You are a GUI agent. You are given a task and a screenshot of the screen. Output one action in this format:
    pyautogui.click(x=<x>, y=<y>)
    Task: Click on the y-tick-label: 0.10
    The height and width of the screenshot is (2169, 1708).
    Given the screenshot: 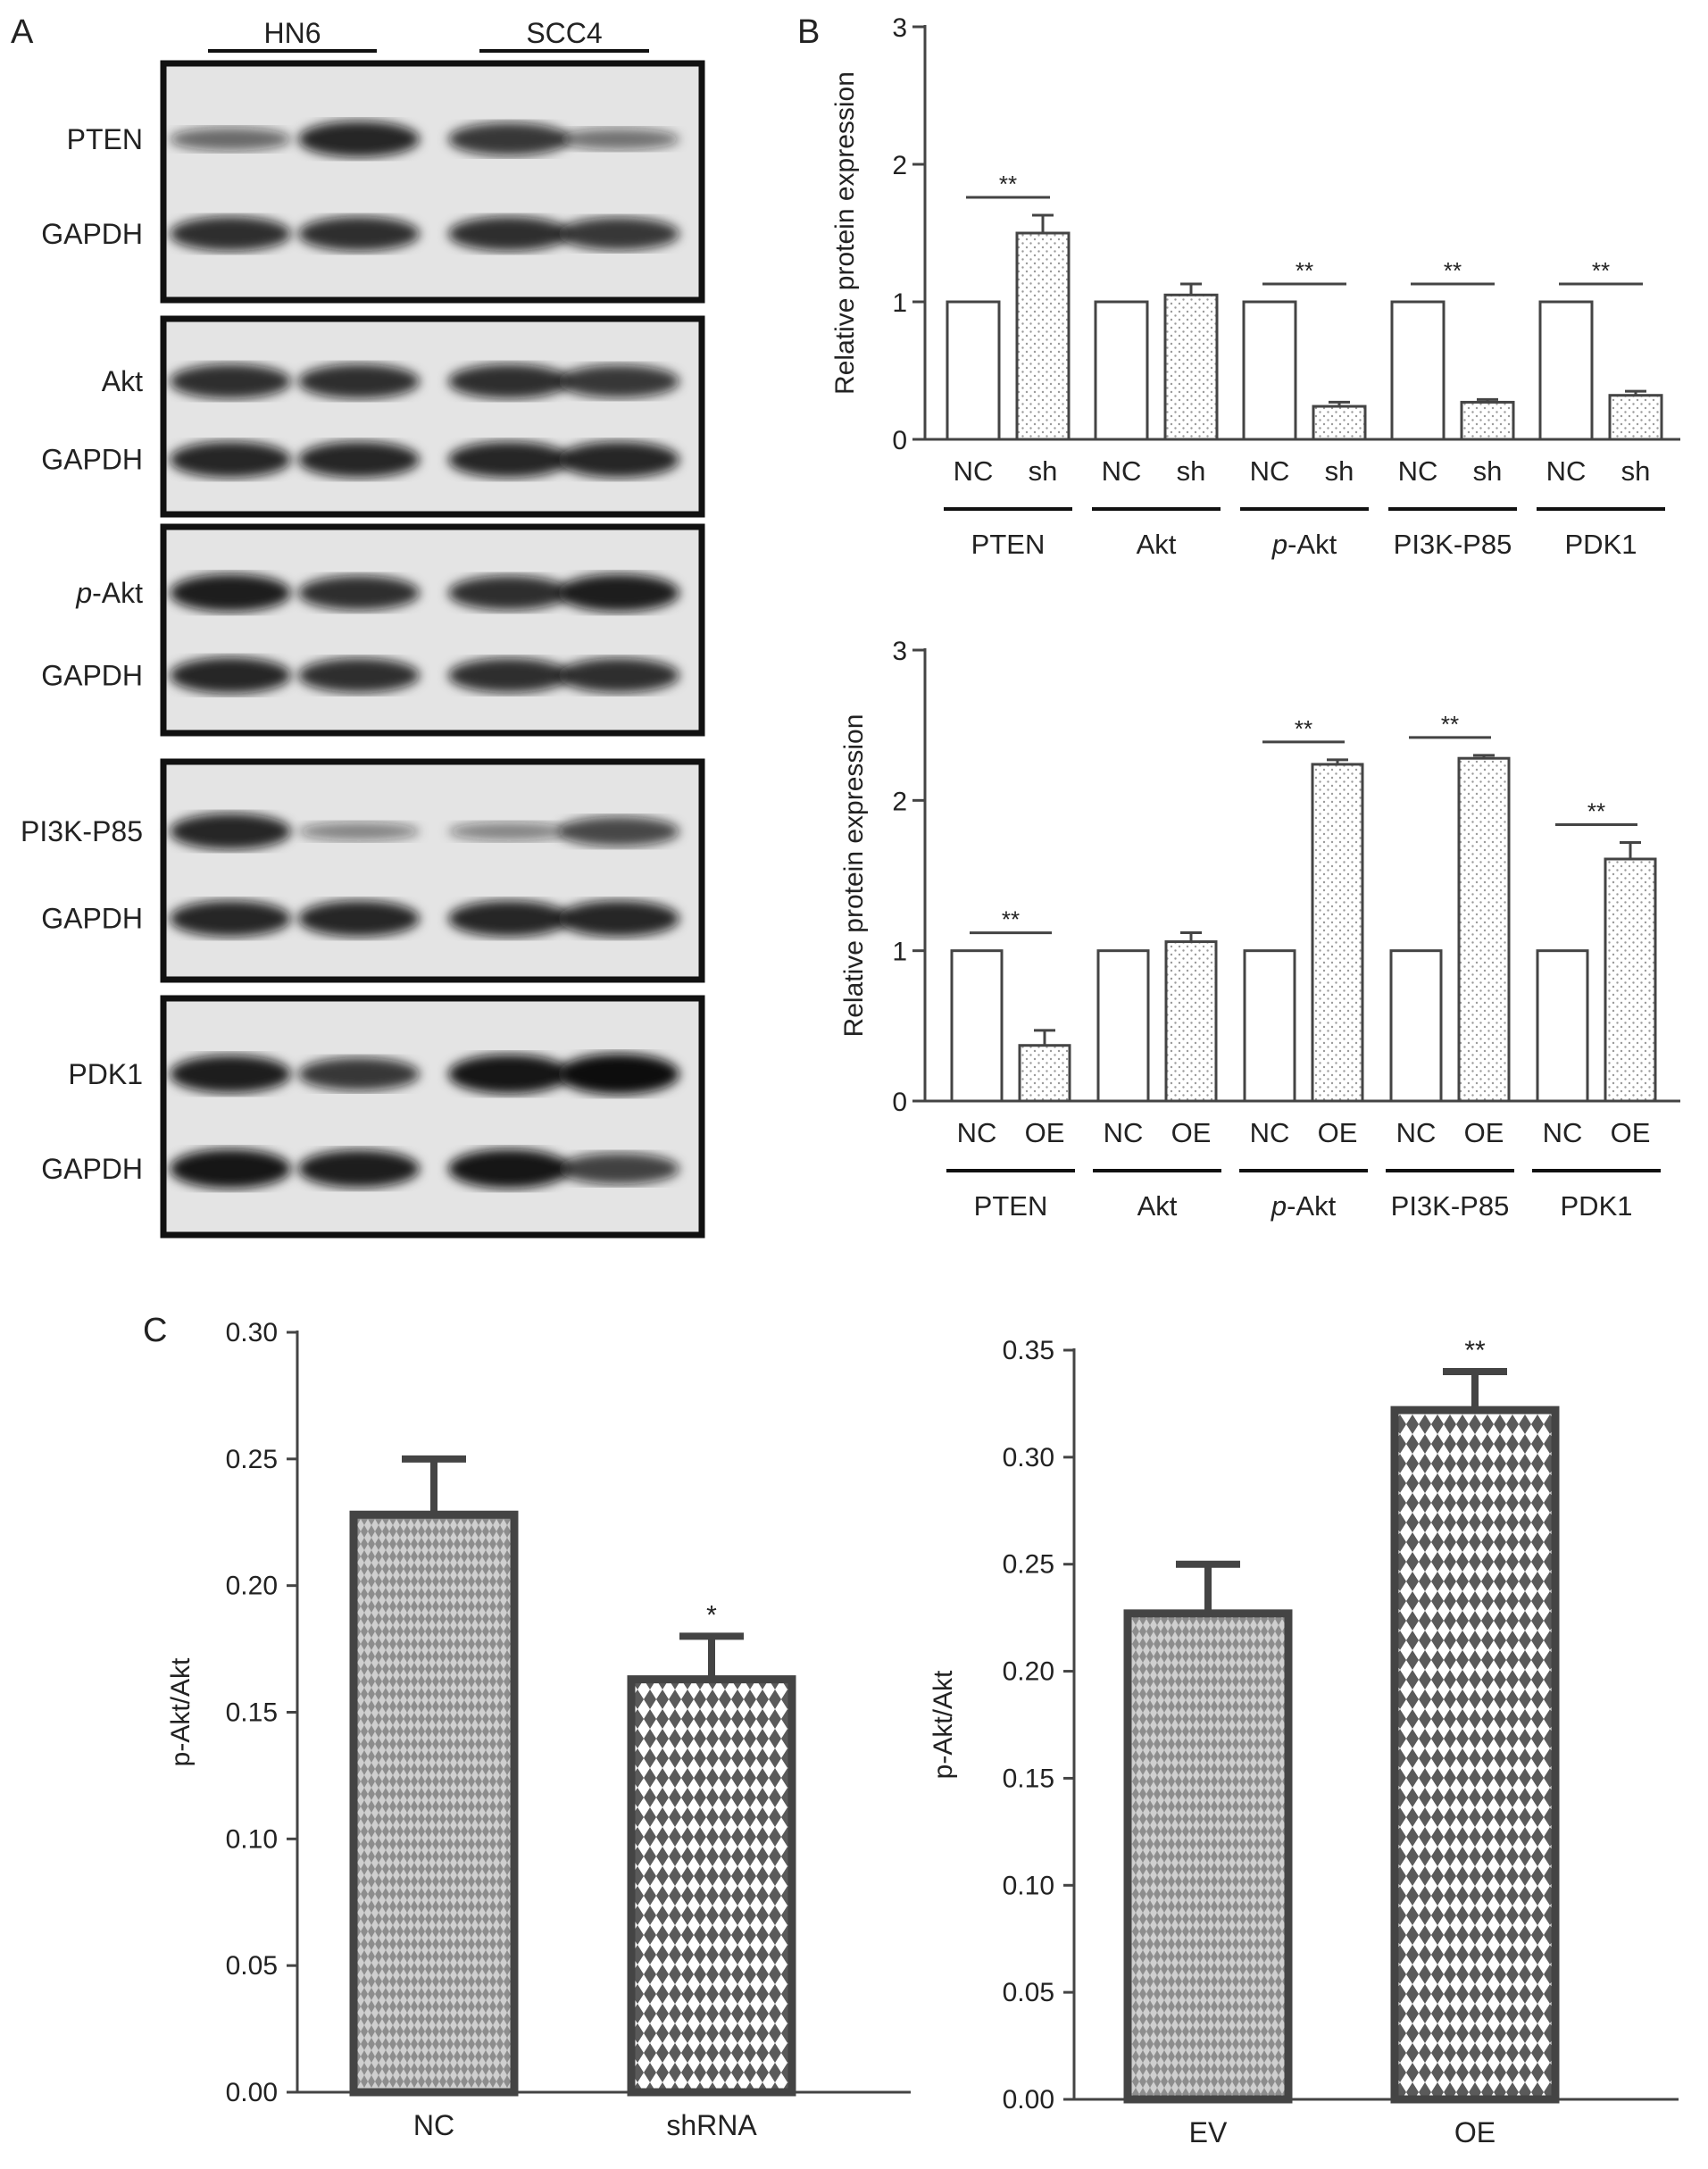 What is the action you would take?
    pyautogui.click(x=1028, y=1886)
    